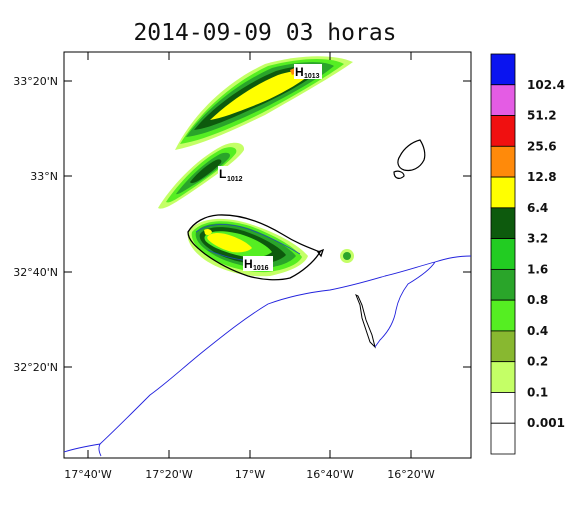 This screenshot has width=576, height=510. What do you see at coordinates (409, 159) in the screenshot?
I see `porto-santo-outline` at bounding box center [409, 159].